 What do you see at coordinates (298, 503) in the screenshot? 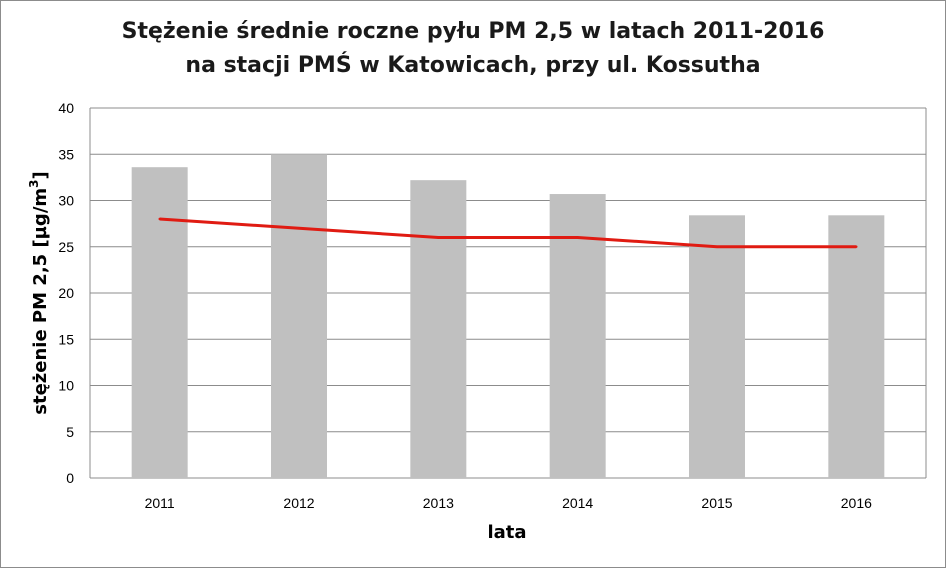
I see `x-tick-label: 2012` at bounding box center [298, 503].